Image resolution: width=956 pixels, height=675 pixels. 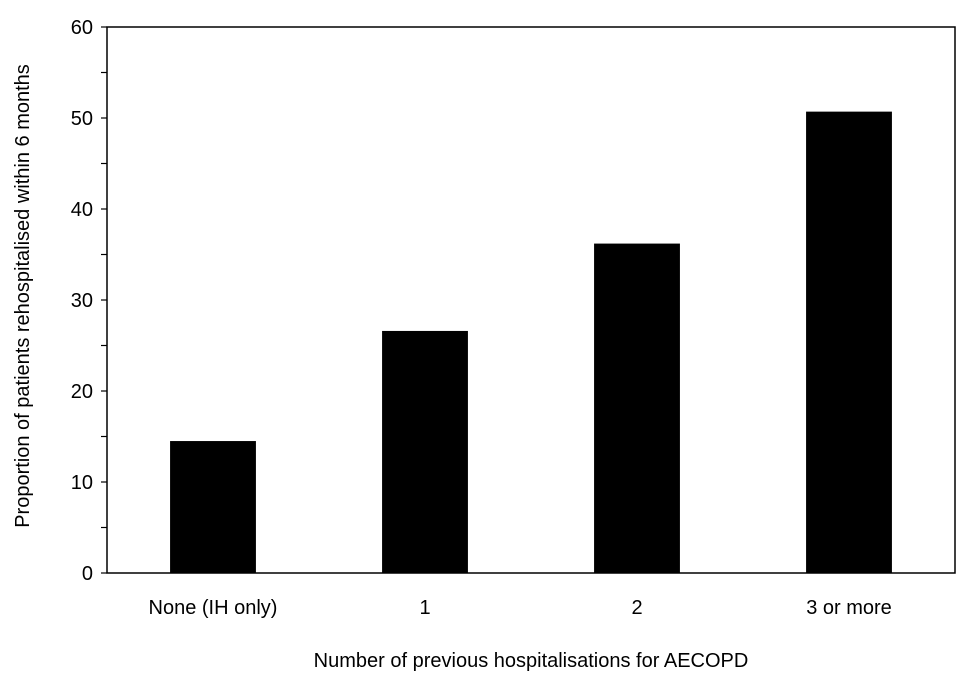 What do you see at coordinates (104, 300) in the screenshot?
I see `y-axis-ticks` at bounding box center [104, 300].